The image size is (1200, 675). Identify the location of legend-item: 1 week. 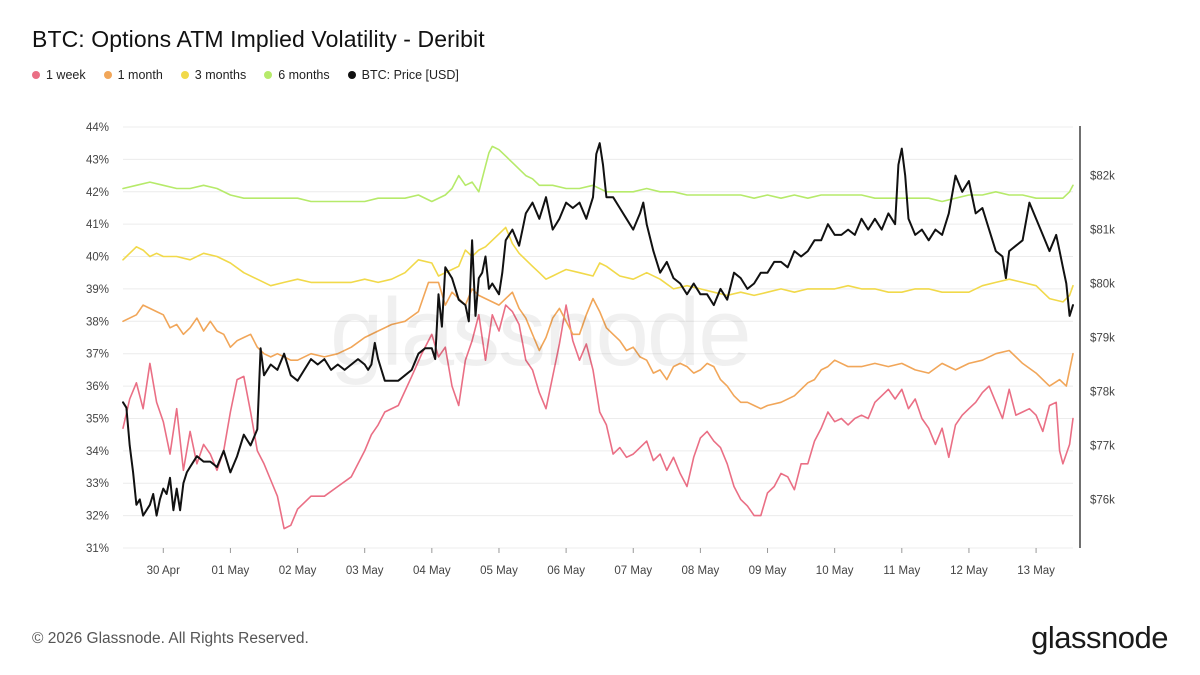
(59, 75).